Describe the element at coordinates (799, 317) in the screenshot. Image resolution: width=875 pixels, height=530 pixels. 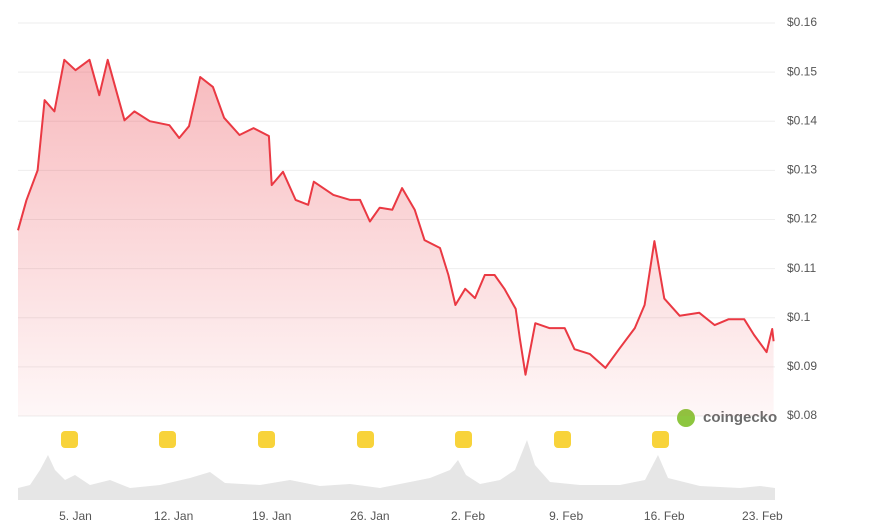
I see `y-tick-label: $0.1` at that location.